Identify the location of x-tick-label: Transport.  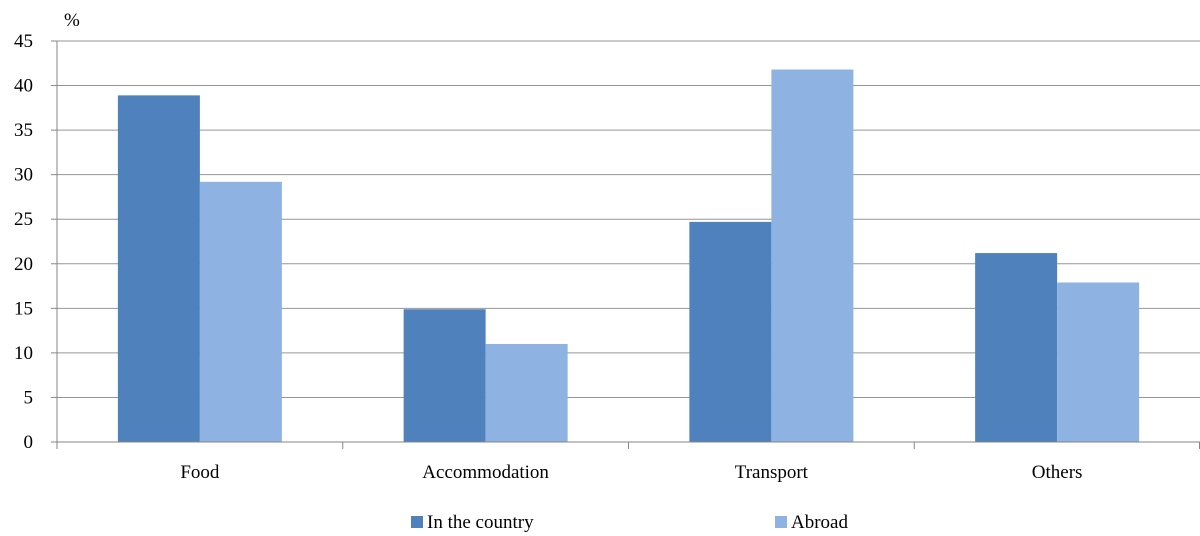
(772, 472).